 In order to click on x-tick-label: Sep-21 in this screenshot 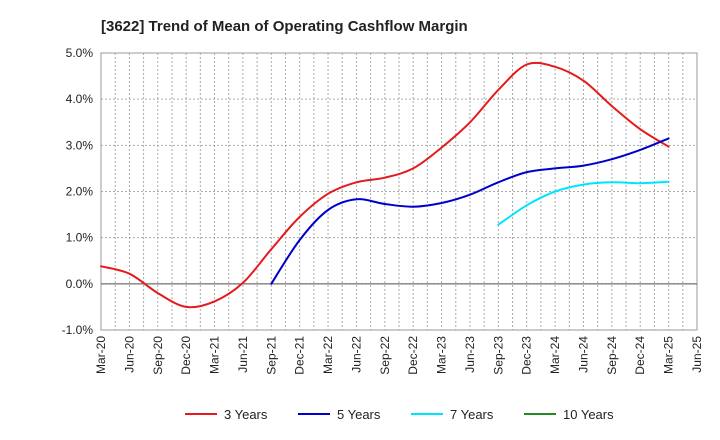, I will do `click(271, 355)`.